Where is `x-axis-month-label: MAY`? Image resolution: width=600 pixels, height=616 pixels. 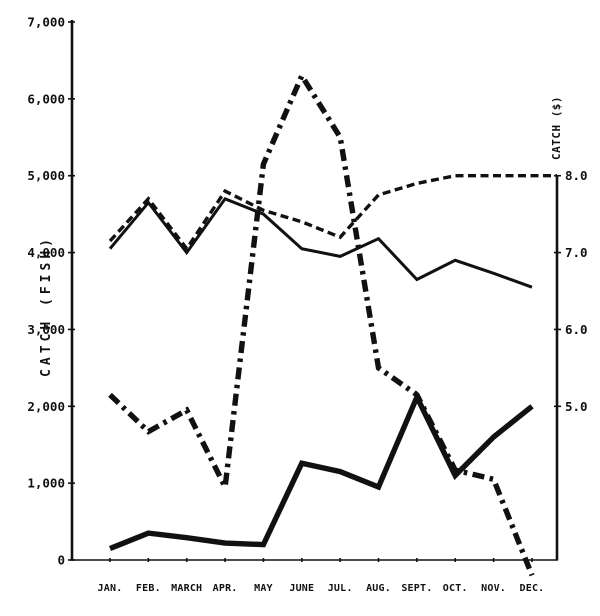
x-axis-month-label: MAY is located at coordinates (263, 588).